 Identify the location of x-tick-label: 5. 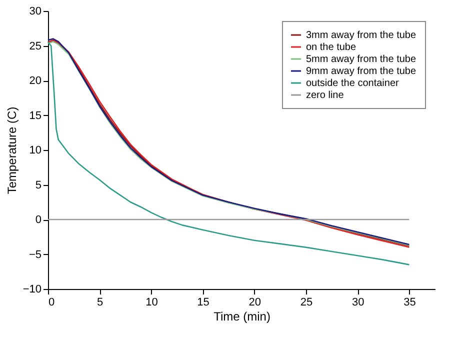
(100, 302).